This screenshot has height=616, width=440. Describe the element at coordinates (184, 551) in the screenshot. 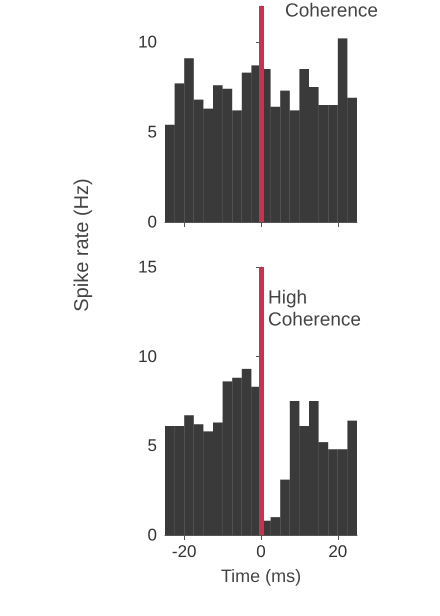

I see `x-tick-label: -20` at that location.